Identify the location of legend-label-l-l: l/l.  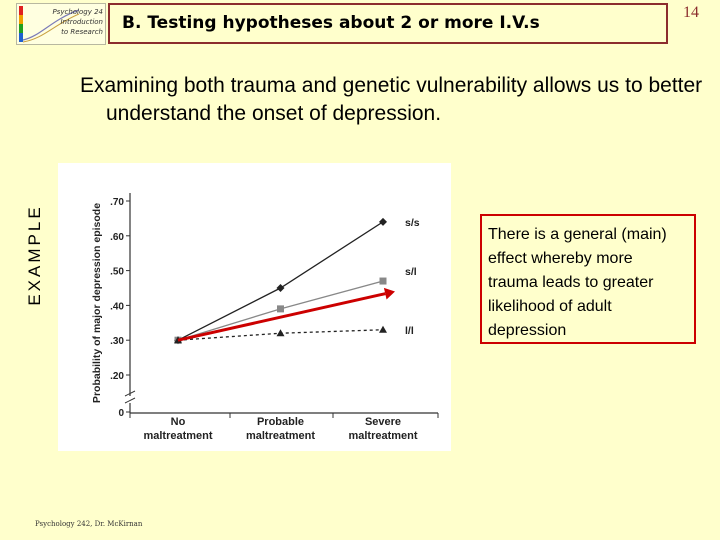
(409, 331).